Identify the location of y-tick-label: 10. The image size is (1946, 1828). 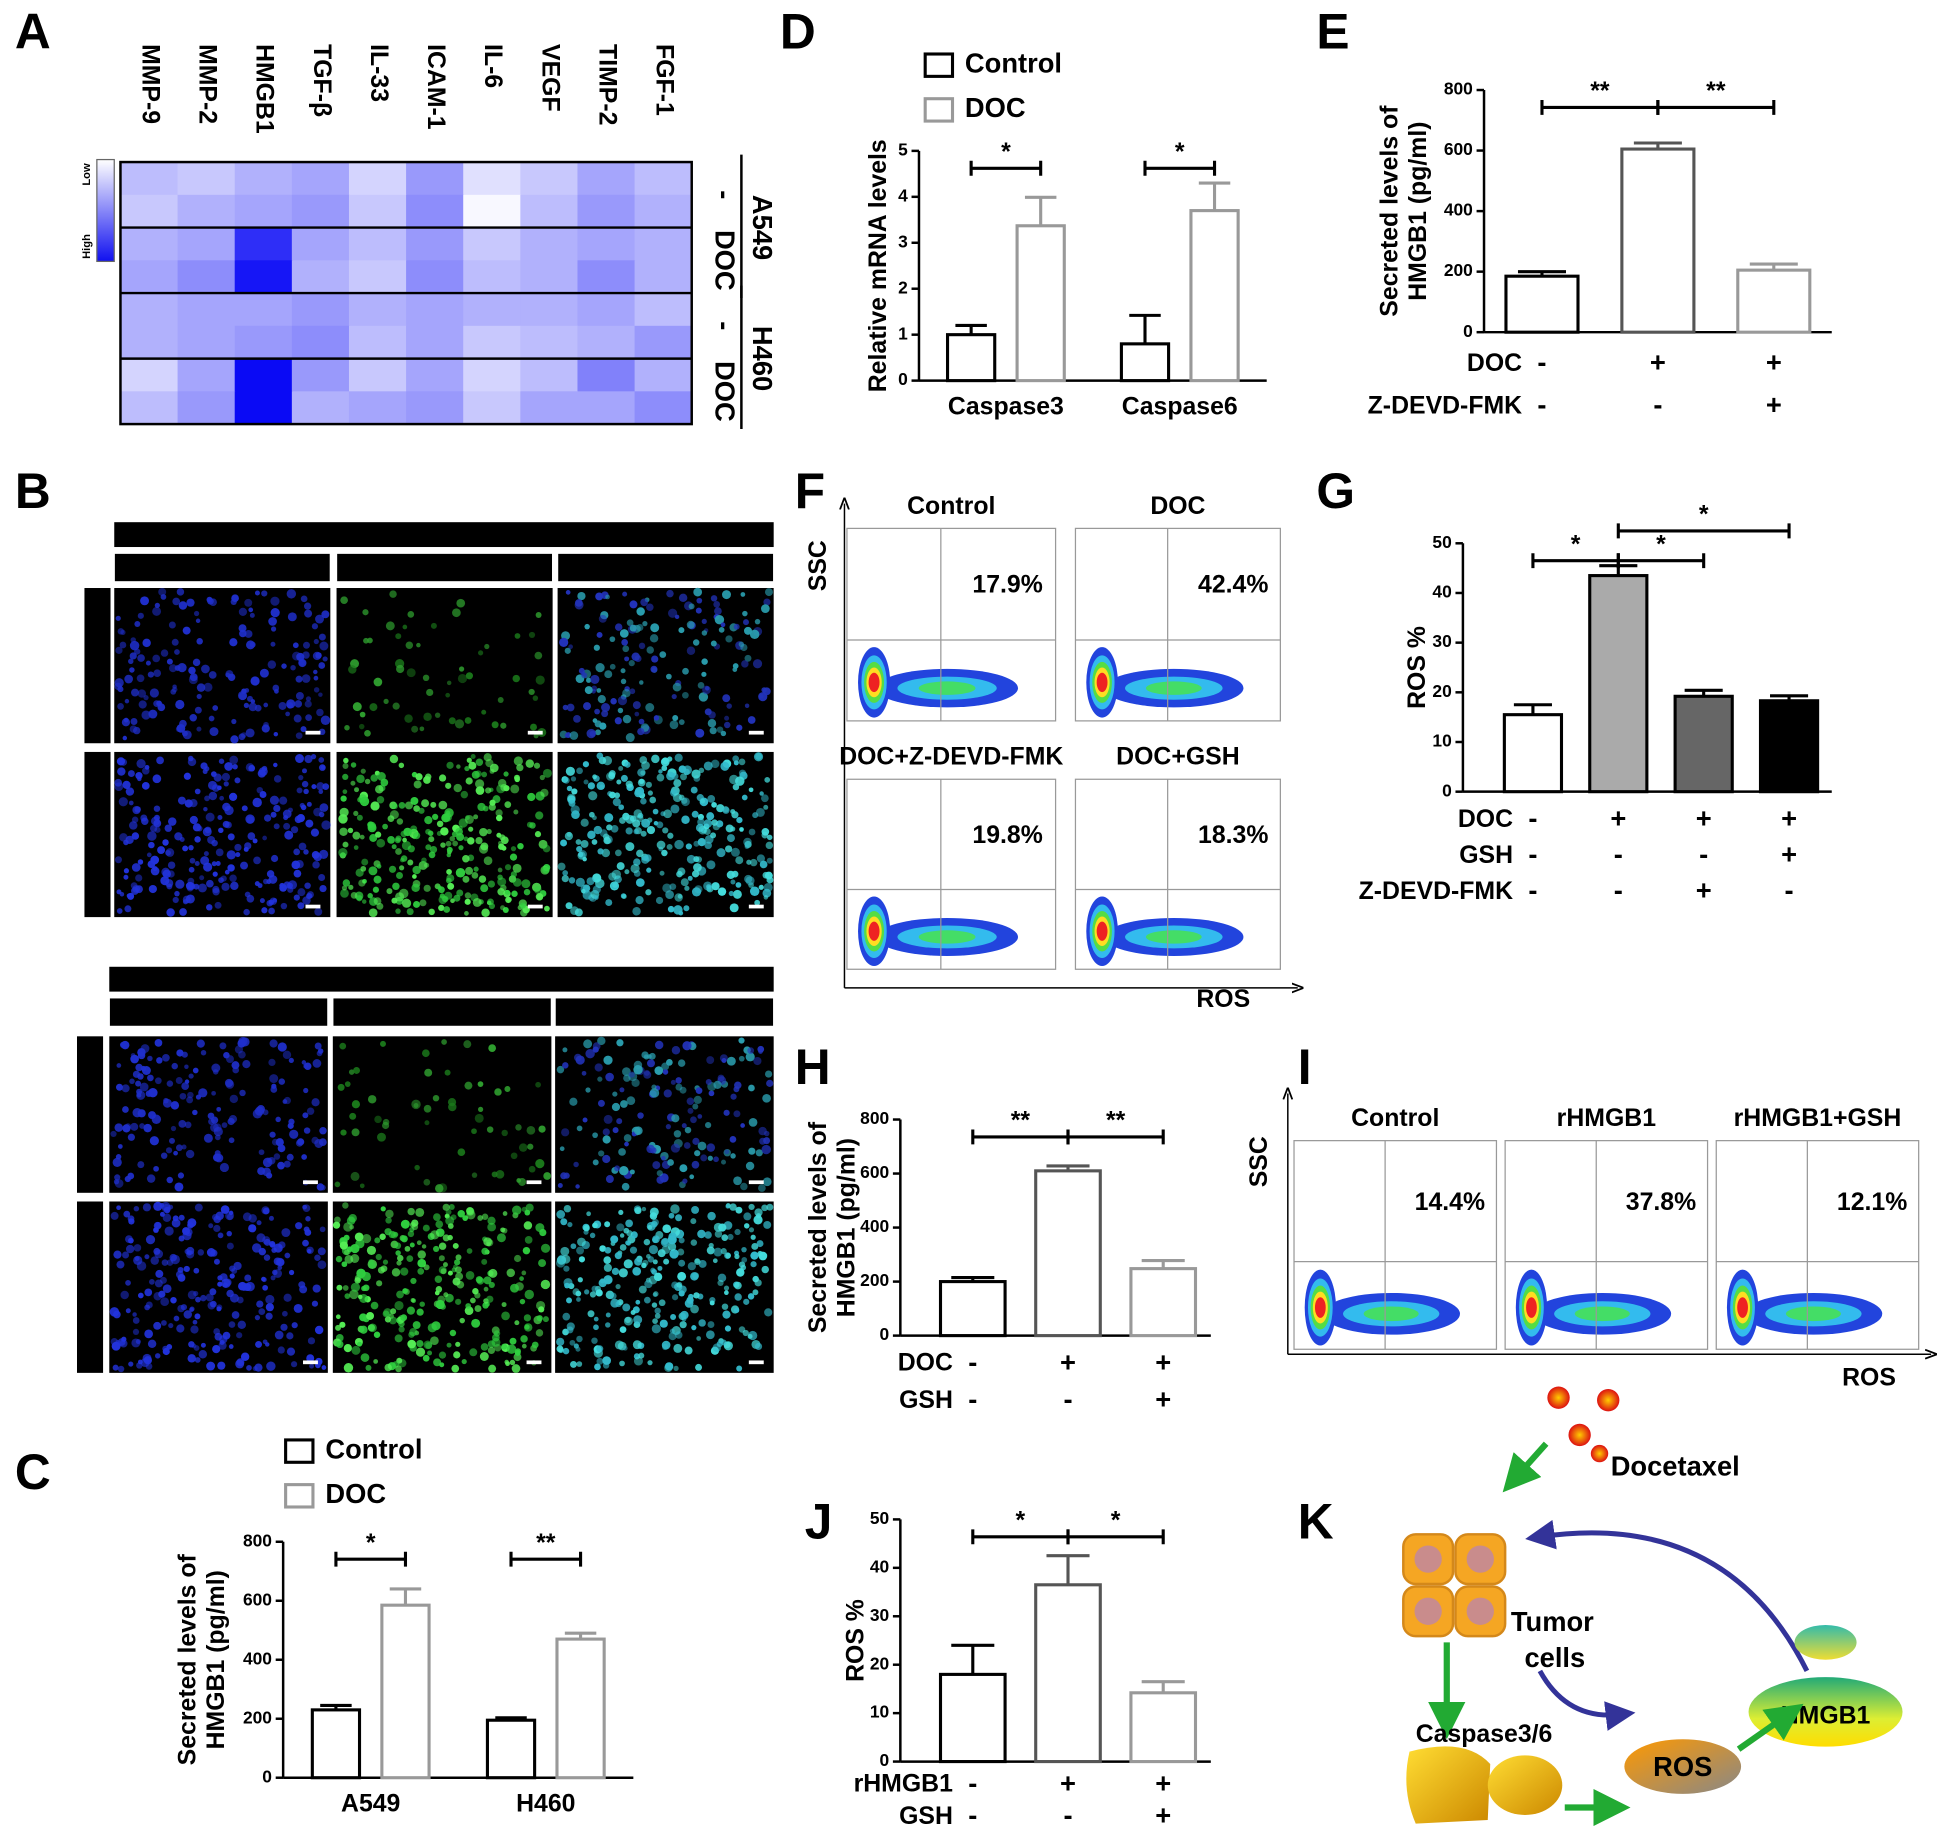
(879, 1712).